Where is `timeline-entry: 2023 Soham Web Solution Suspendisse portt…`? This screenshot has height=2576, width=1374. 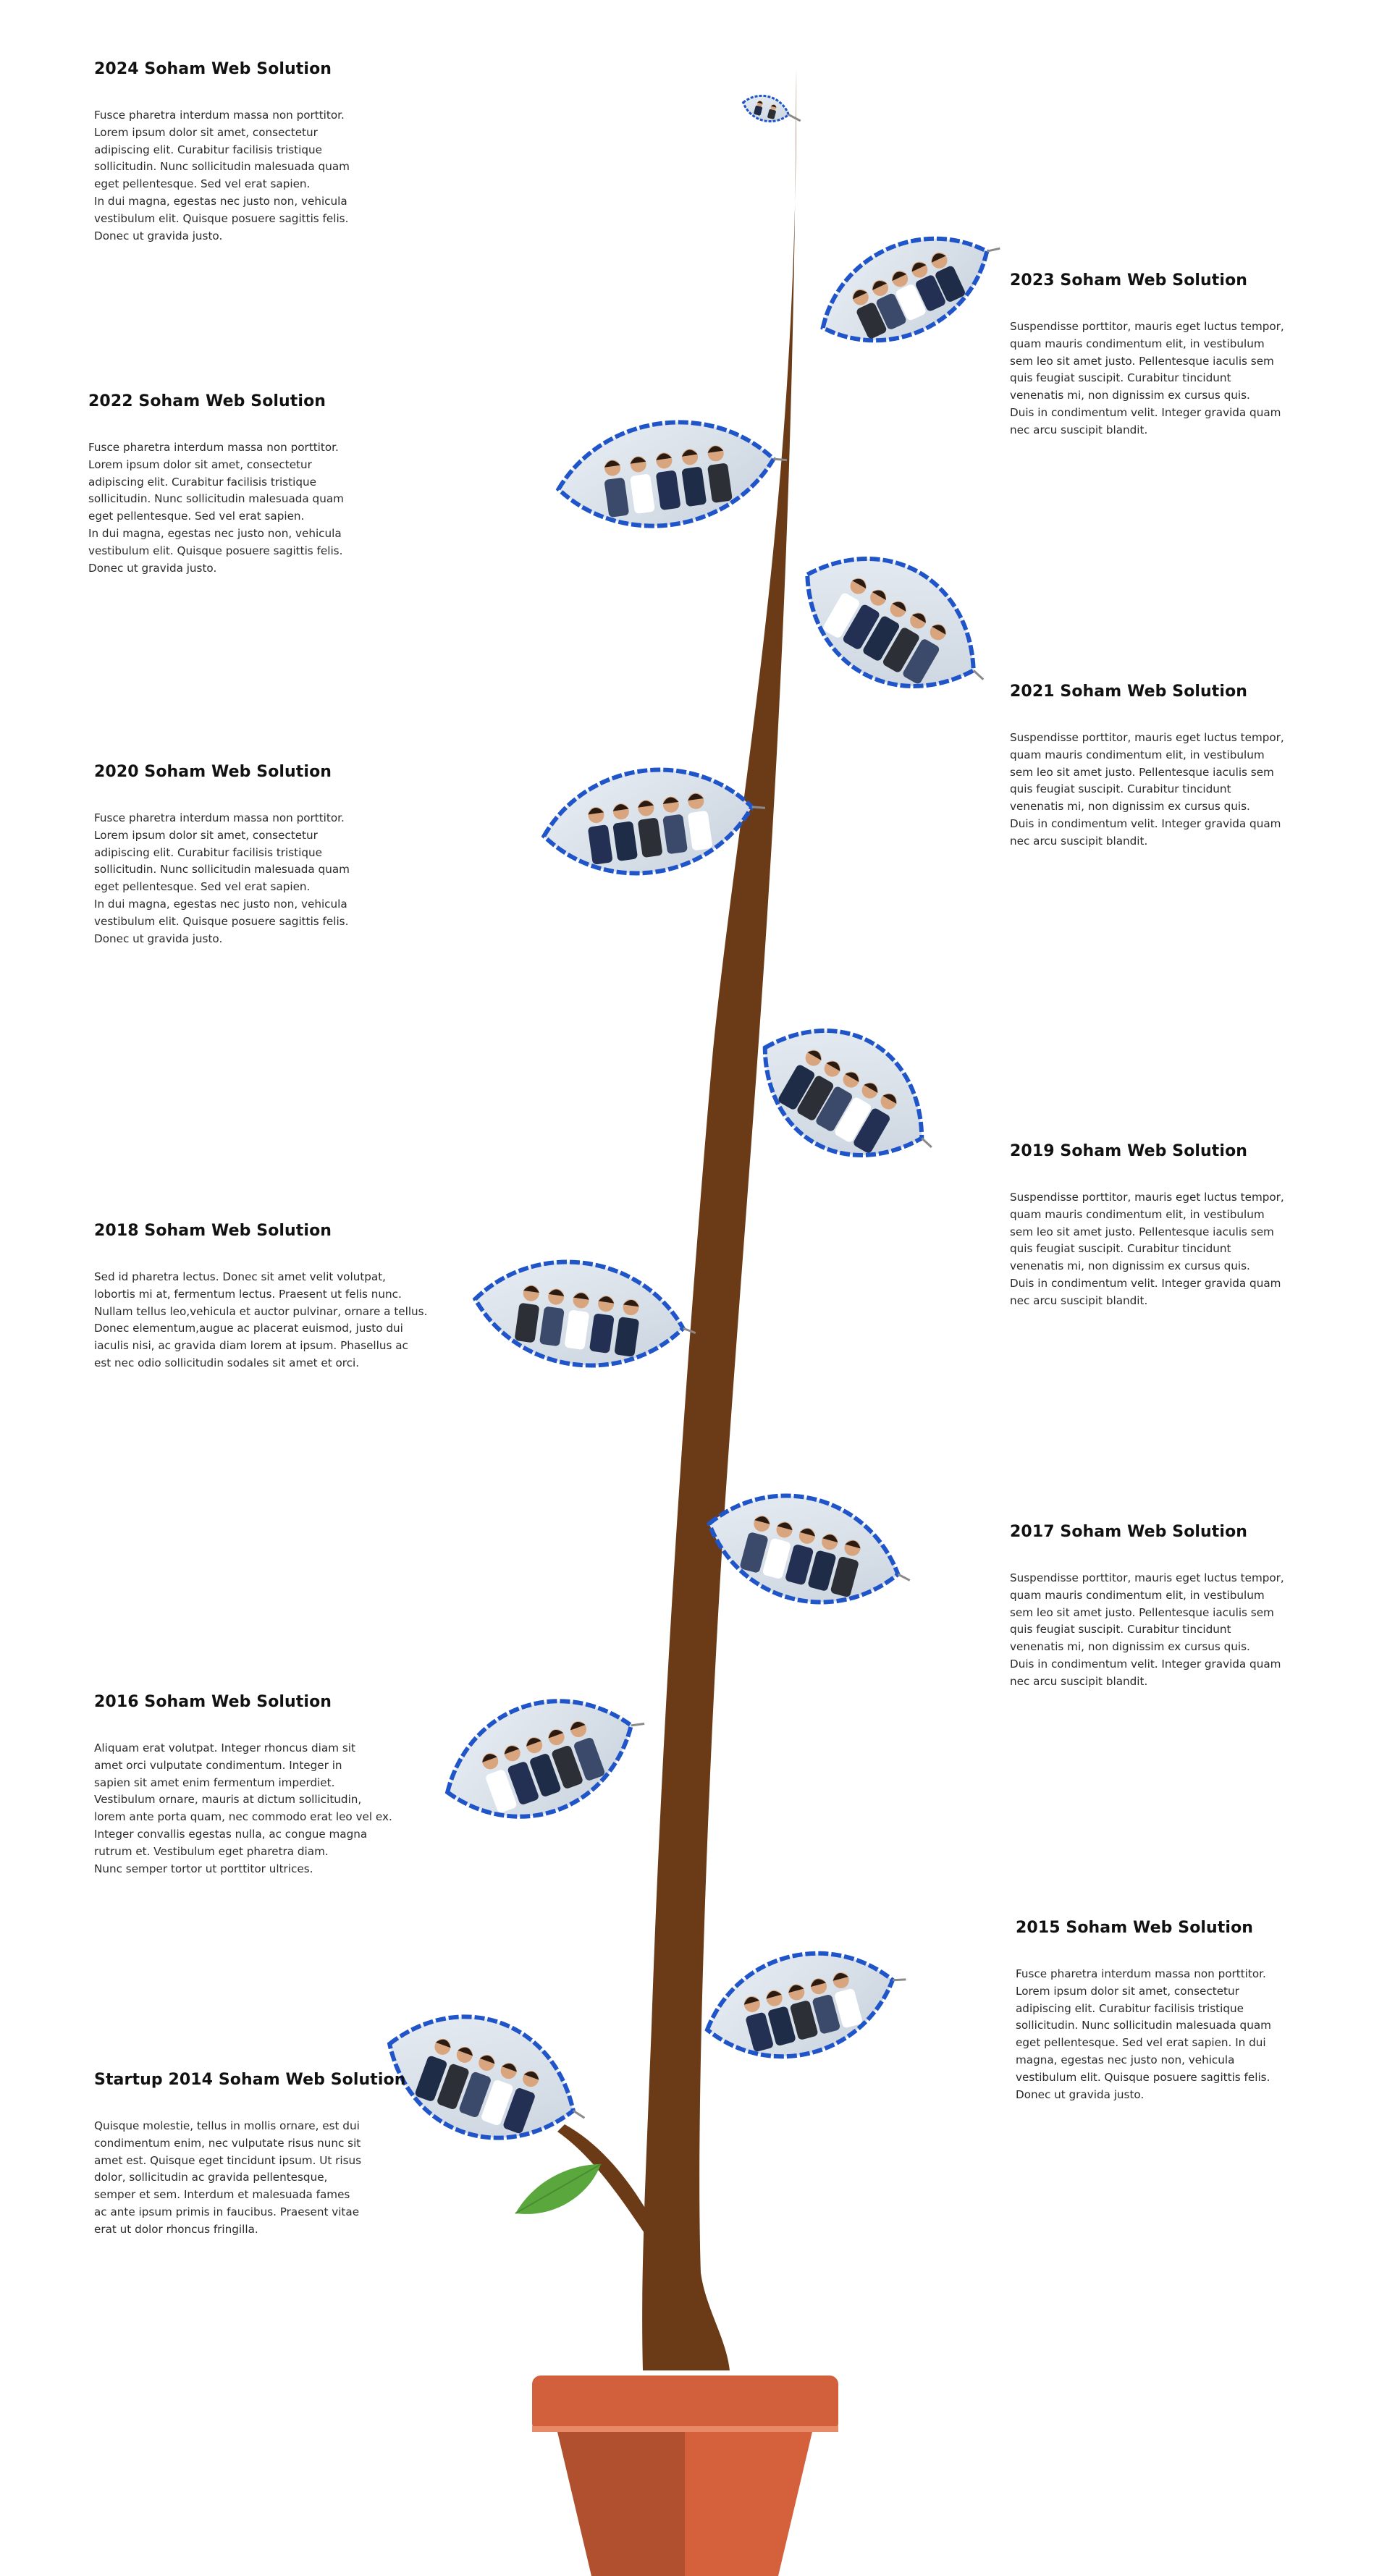
timeline-entry: 2023 Soham Web Solution Suspendisse portt… is located at coordinates (1180, 355).